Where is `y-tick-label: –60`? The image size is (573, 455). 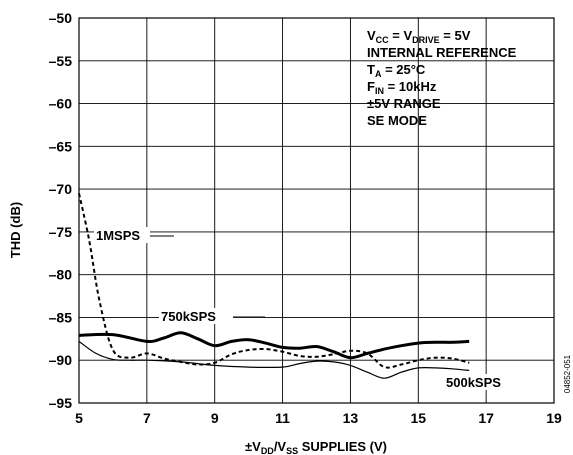 y-tick-label: –60 is located at coordinates (61, 104).